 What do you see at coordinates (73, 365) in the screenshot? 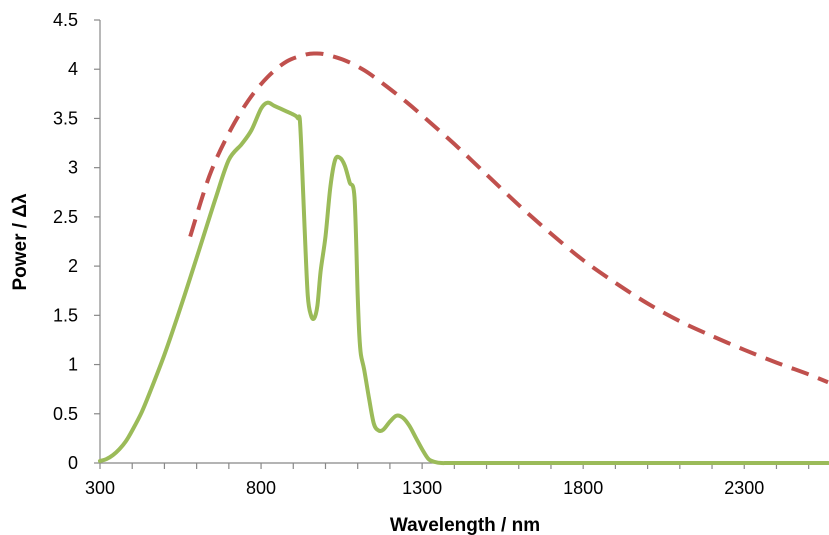
I see `y-tick-label: 1` at bounding box center [73, 365].